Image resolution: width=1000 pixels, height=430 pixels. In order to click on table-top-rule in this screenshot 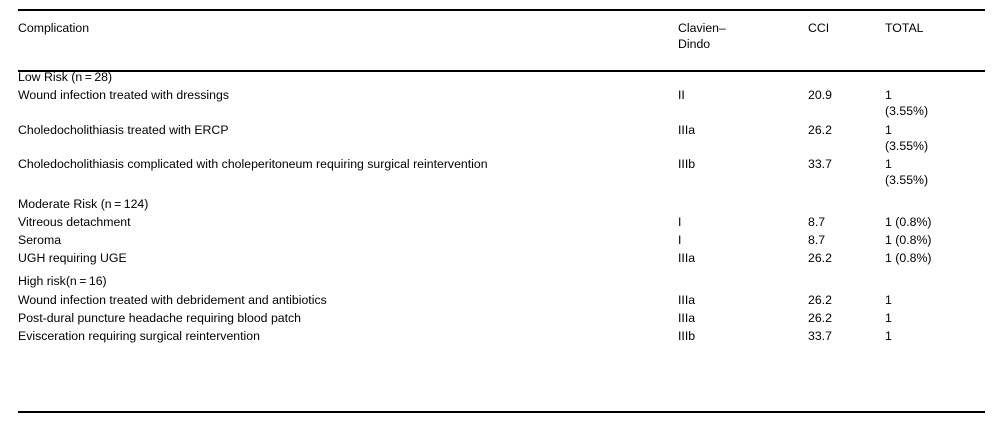, I will do `click(501, 10)`.